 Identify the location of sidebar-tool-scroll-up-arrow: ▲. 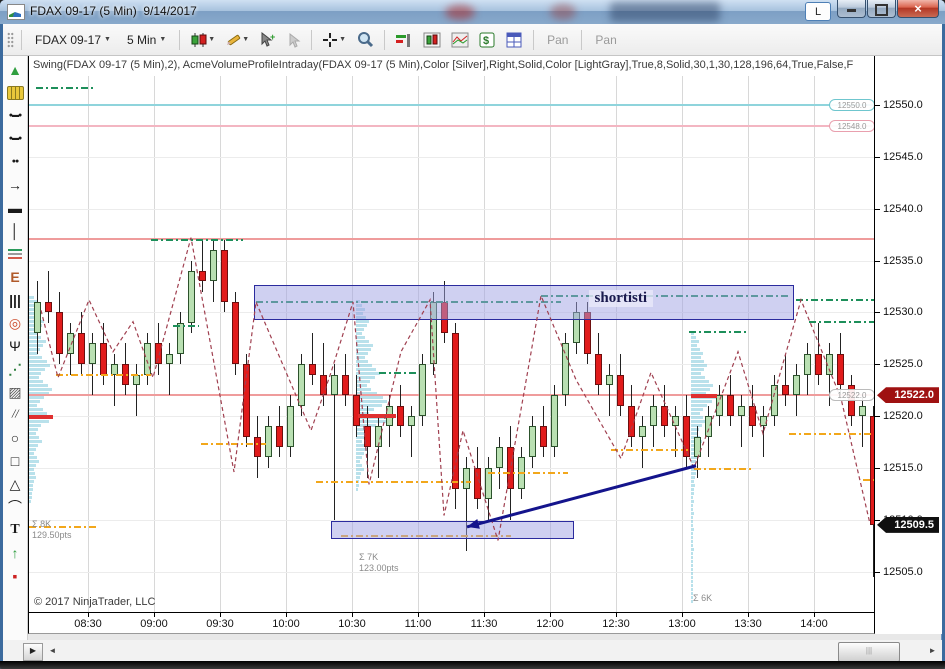
(15, 69).